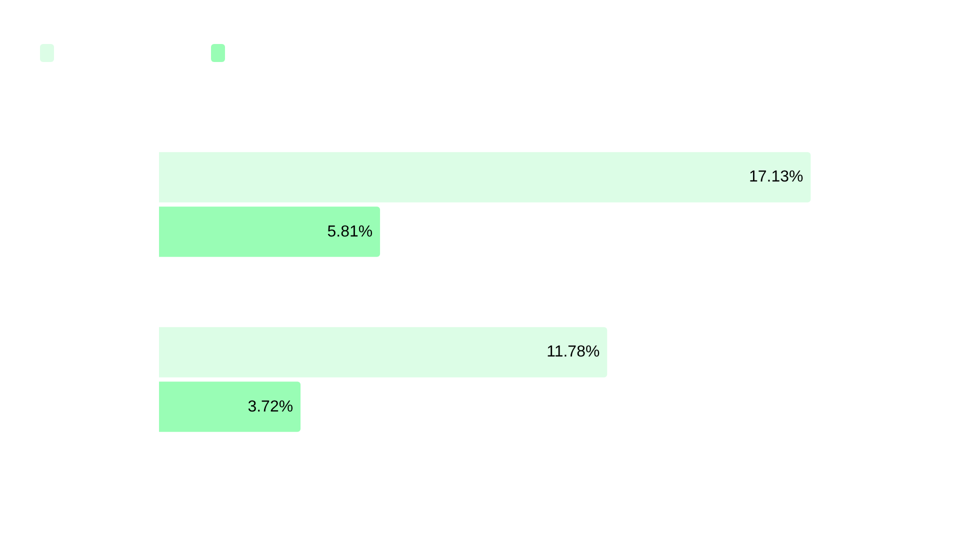 The width and height of the screenshot is (960, 540). What do you see at coordinates (273, 407) in the screenshot?
I see `data-label: 3.72%` at bounding box center [273, 407].